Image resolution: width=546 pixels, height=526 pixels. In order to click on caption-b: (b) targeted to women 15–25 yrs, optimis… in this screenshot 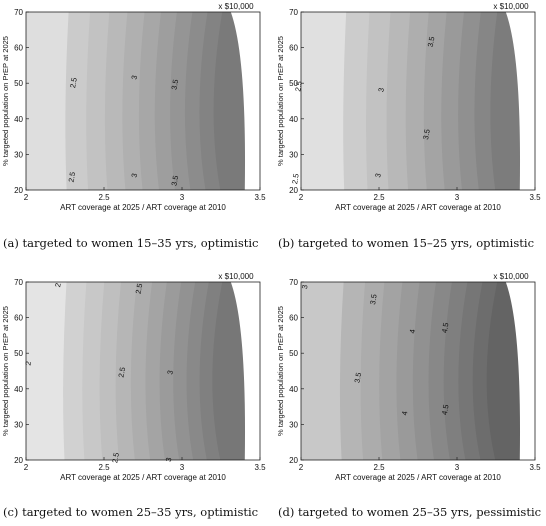, I will do `click(406, 243)`.